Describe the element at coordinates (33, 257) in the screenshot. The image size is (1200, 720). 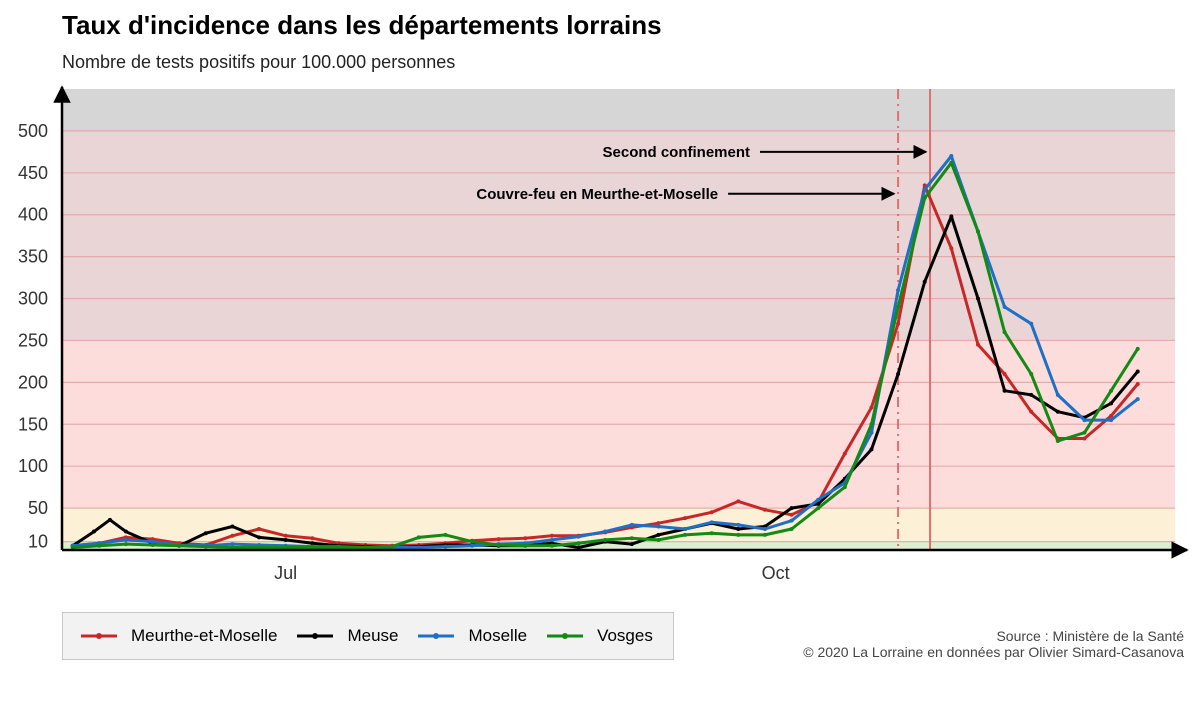
I see `y-tick-label-350: 350` at that location.